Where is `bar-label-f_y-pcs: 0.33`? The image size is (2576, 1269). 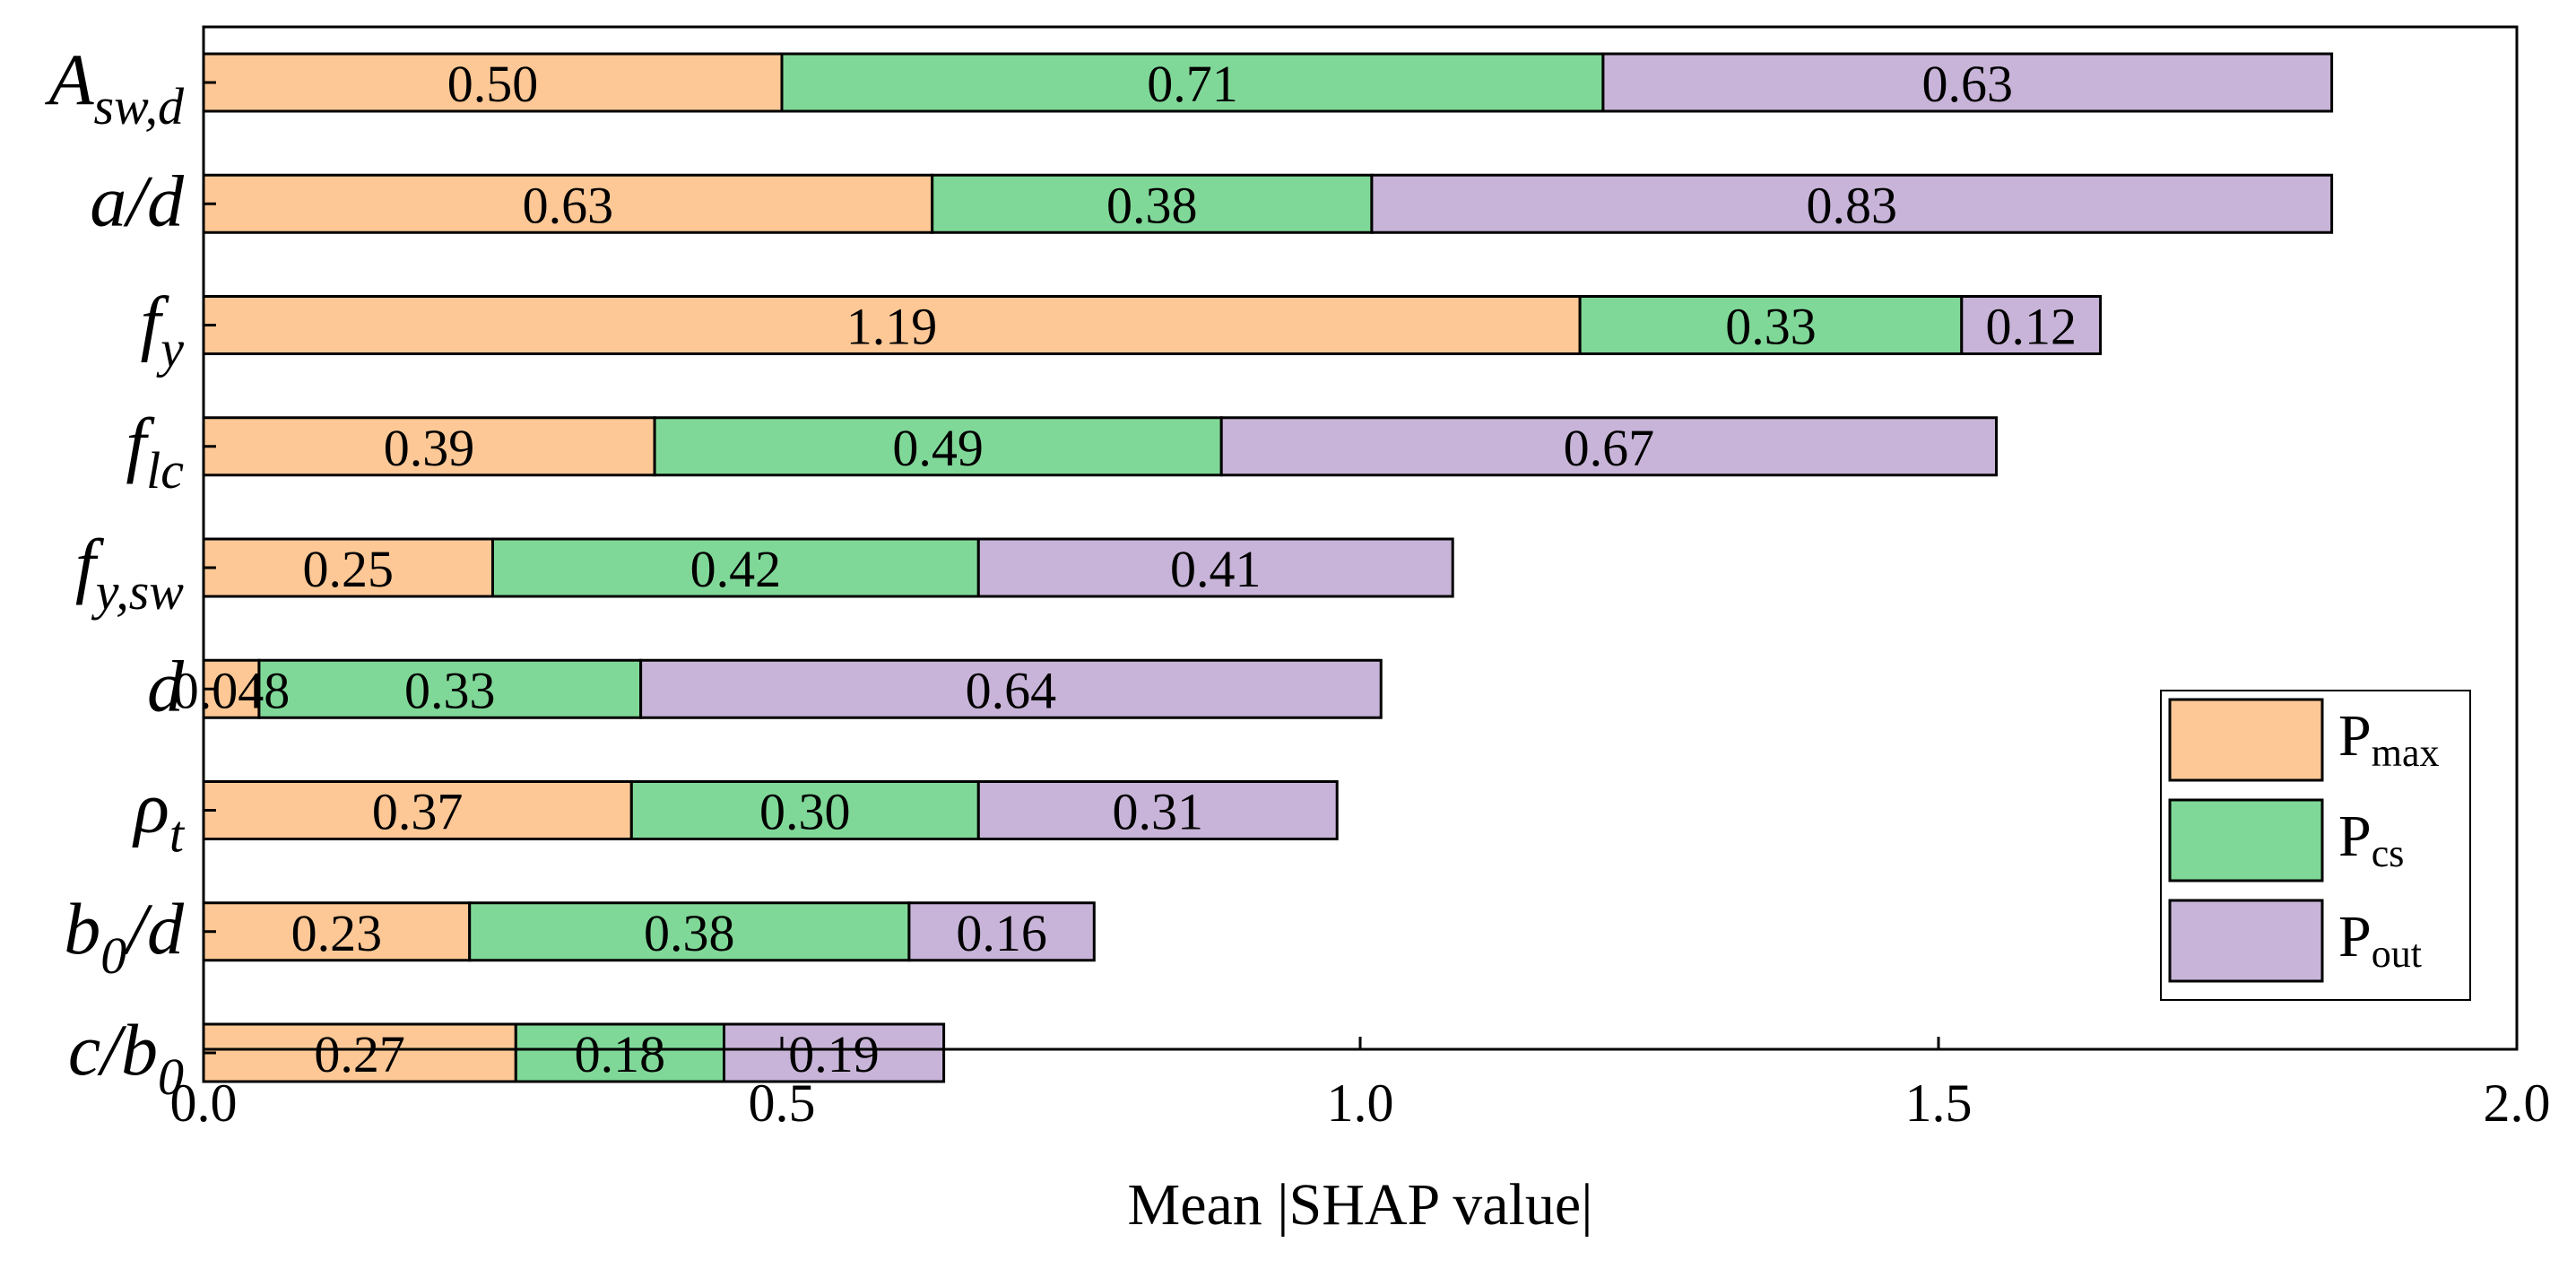 bar-label-f_y-pcs: 0.33 is located at coordinates (1771, 327).